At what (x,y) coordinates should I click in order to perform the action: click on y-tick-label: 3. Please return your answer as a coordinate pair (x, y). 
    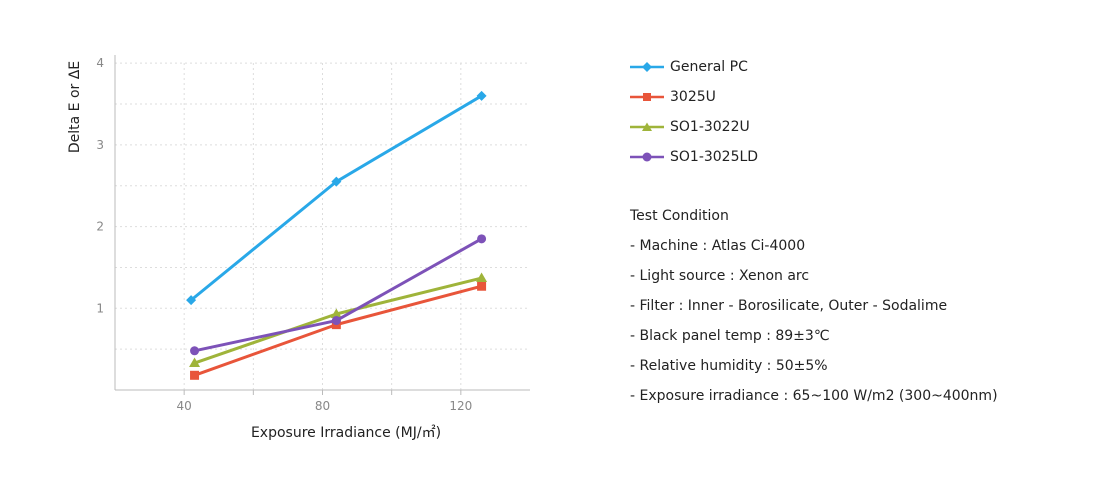
    Looking at the image, I should click on (100, 145).